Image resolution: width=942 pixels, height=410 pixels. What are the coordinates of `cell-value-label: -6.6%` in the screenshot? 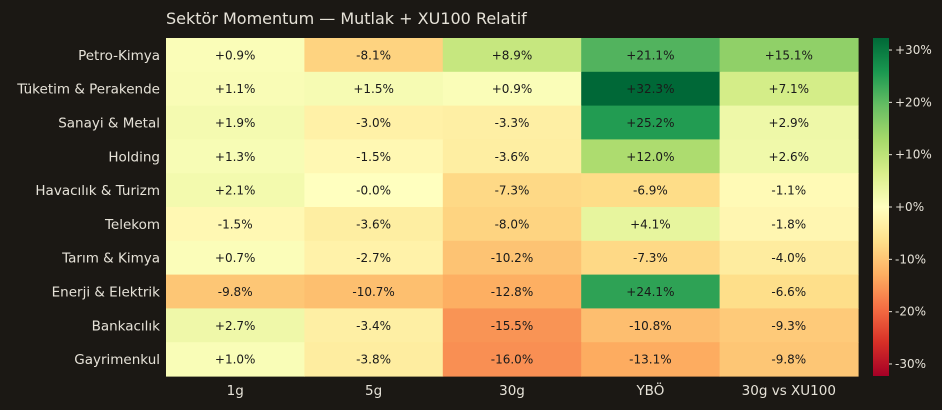 It's located at (788, 292).